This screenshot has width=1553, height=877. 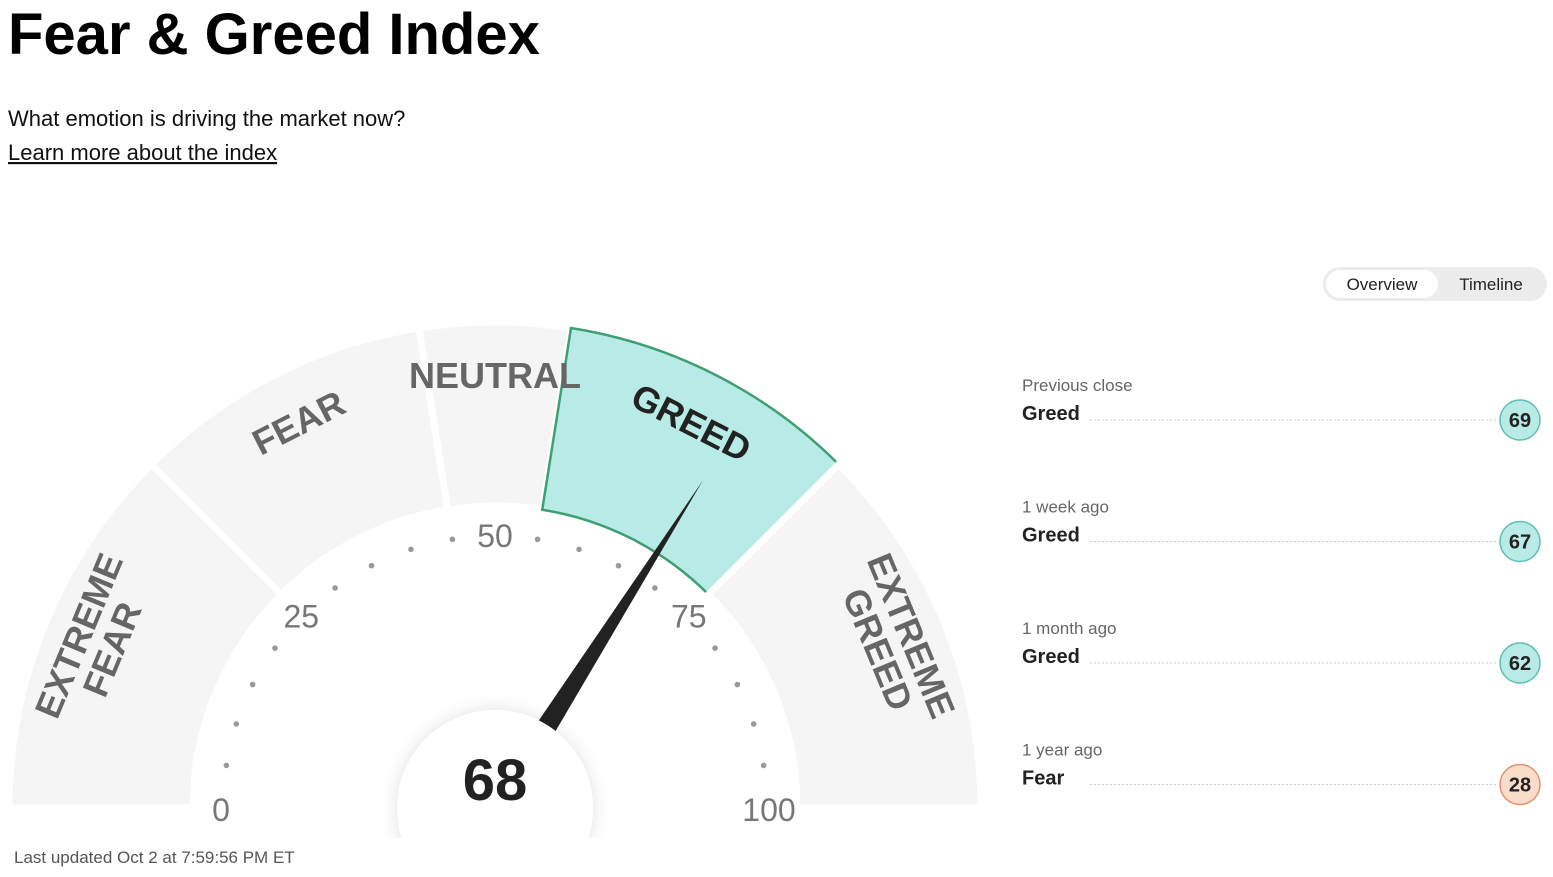 I want to click on needle, so click(x=620, y=606).